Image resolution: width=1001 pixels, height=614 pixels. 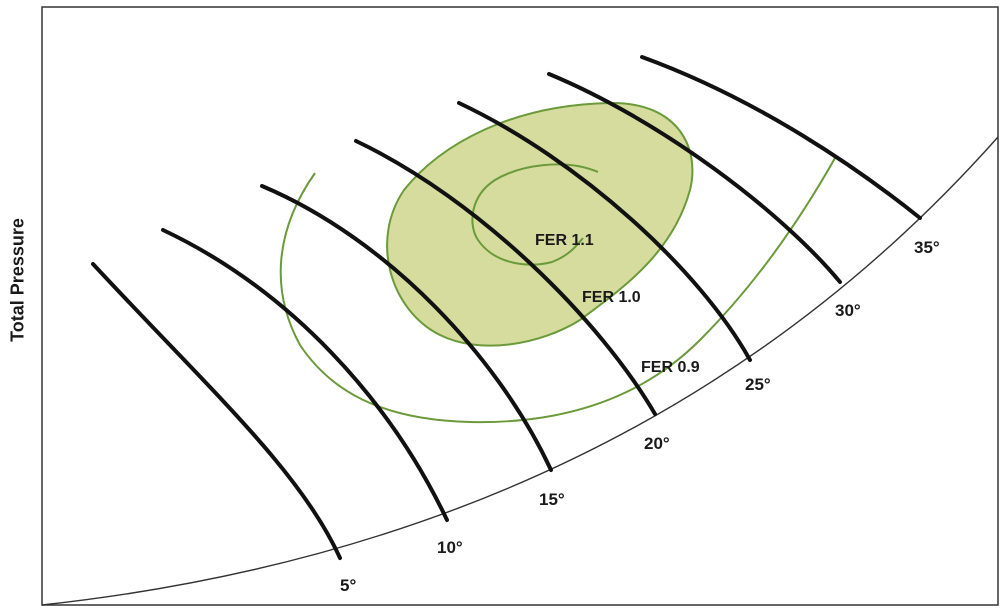 I want to click on angle-label-10: 10°, so click(x=450, y=547).